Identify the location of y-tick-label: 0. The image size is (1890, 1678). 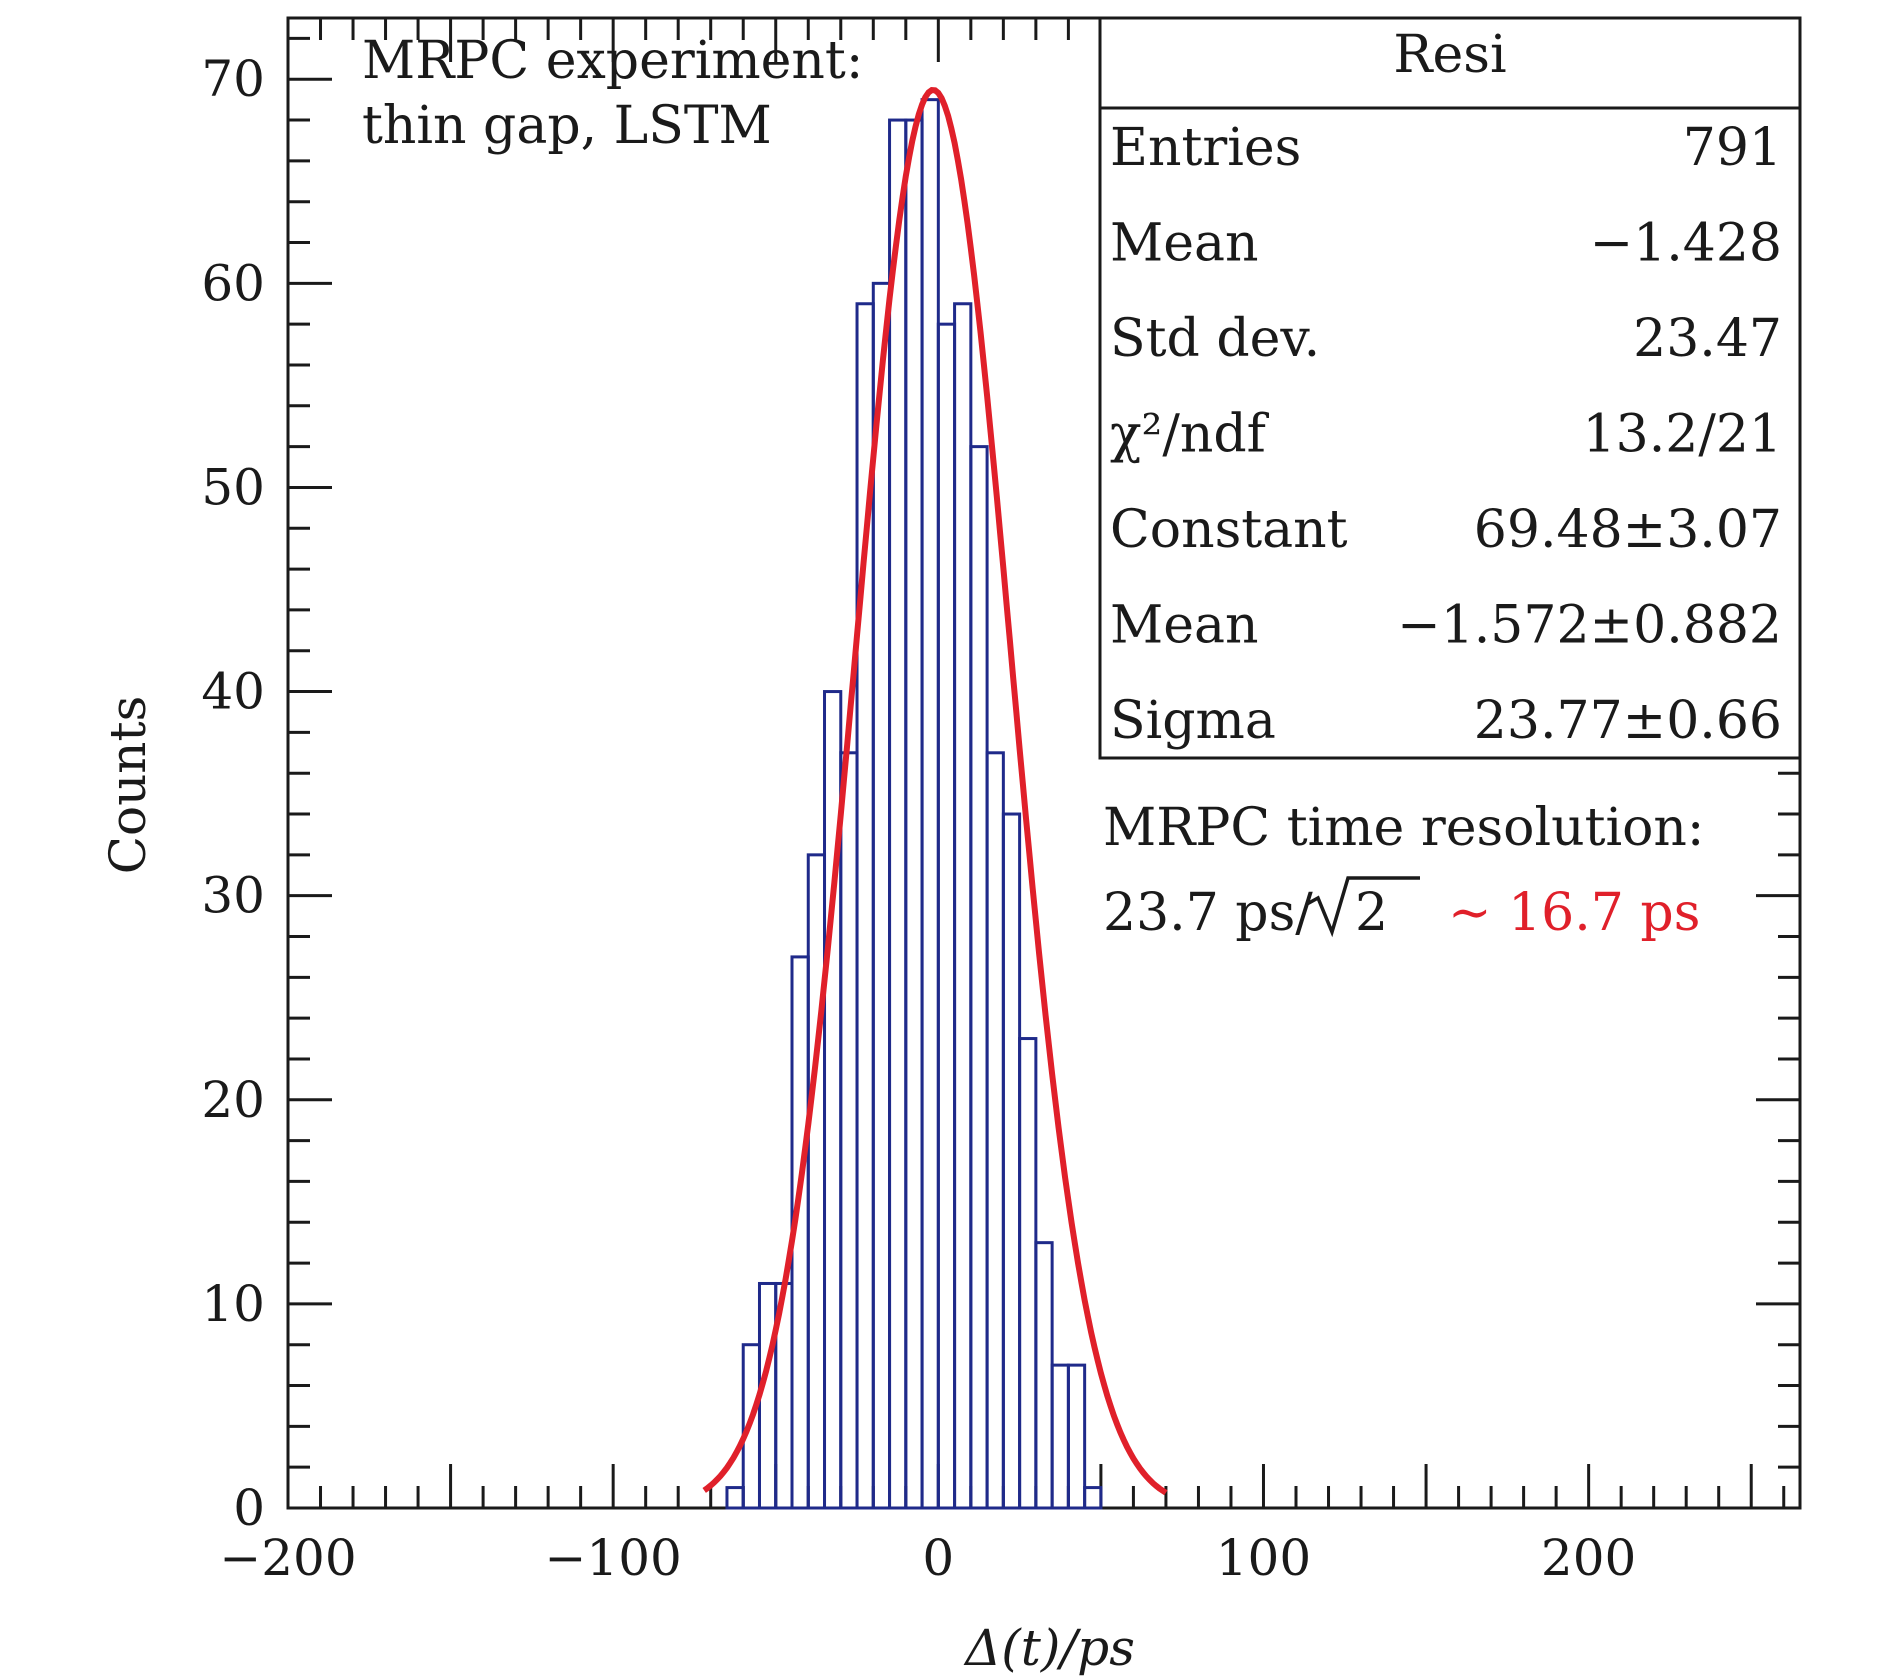
(249, 1508).